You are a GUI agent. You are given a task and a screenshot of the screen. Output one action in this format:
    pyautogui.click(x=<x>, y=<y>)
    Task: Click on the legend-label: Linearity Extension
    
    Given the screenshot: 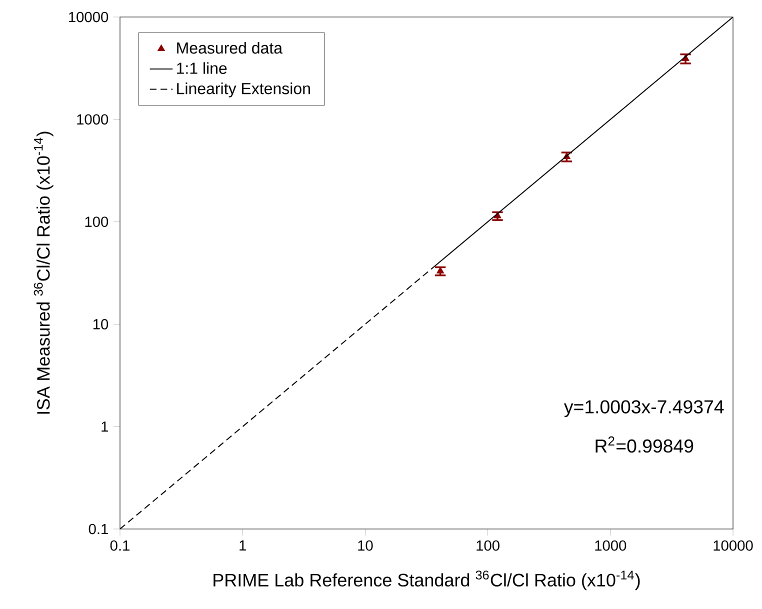 What is the action you would take?
    pyautogui.click(x=243, y=90)
    